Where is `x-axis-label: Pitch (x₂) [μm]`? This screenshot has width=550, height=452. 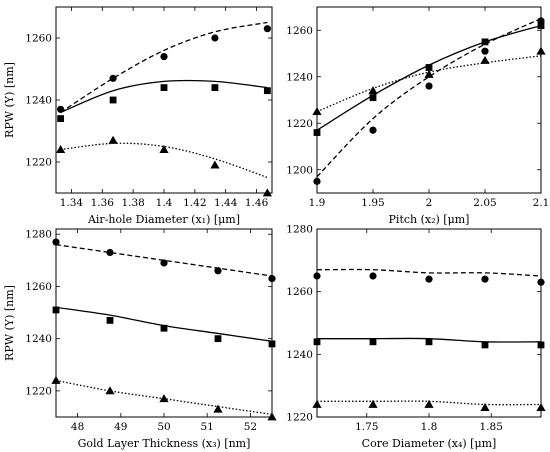 x-axis-label: Pitch (x₂) [μm] is located at coordinates (429, 219).